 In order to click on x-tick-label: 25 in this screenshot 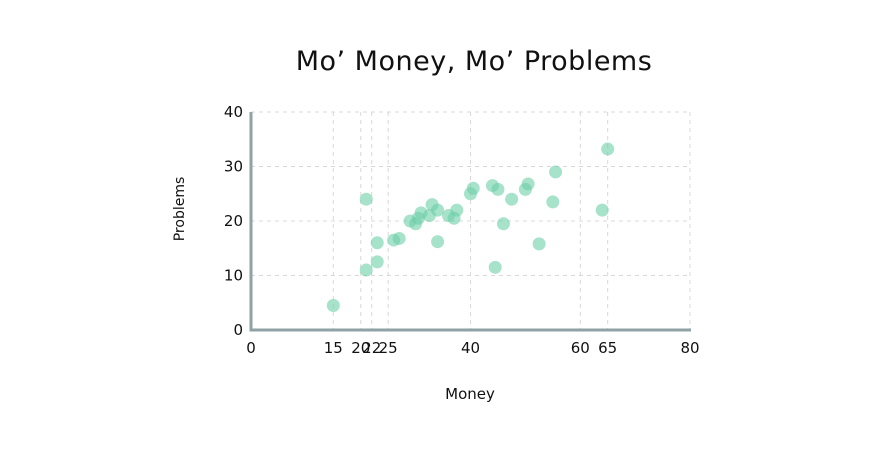, I will do `click(388, 348)`.